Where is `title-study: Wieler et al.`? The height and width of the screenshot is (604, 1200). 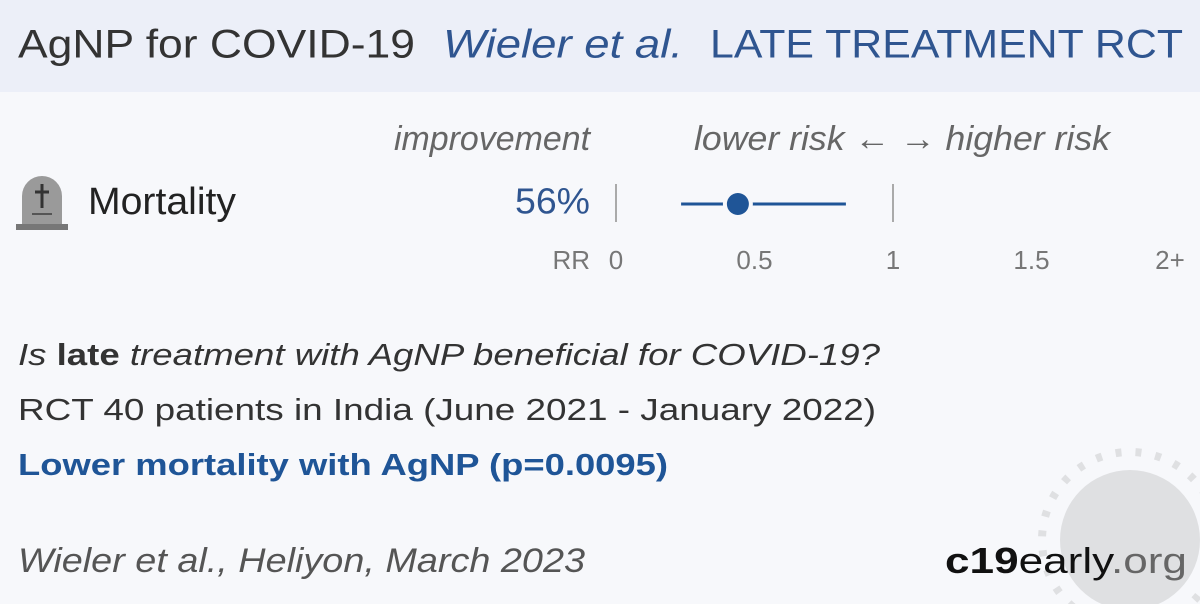
title-study: Wieler et al. is located at coordinates (563, 45).